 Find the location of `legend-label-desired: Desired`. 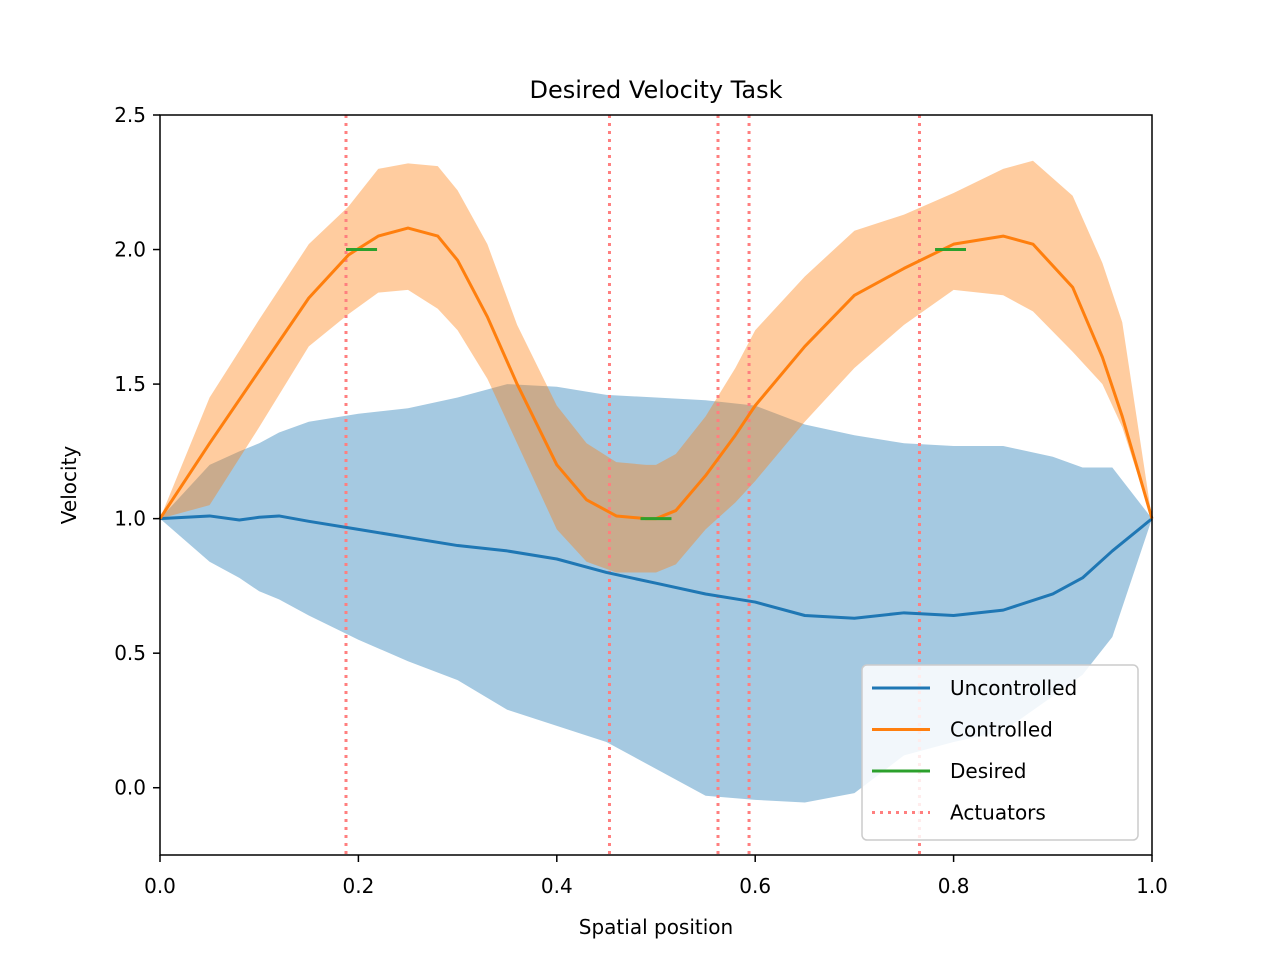

legend-label-desired: Desired is located at coordinates (988, 771).